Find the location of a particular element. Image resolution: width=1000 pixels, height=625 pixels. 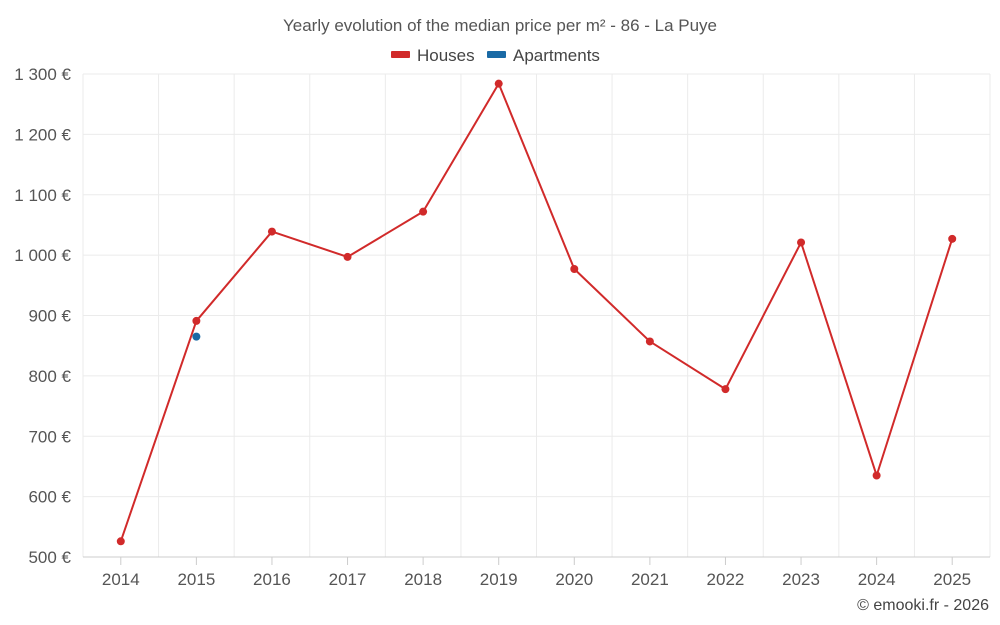

y-tick-label: 700 € is located at coordinates (49, 436).